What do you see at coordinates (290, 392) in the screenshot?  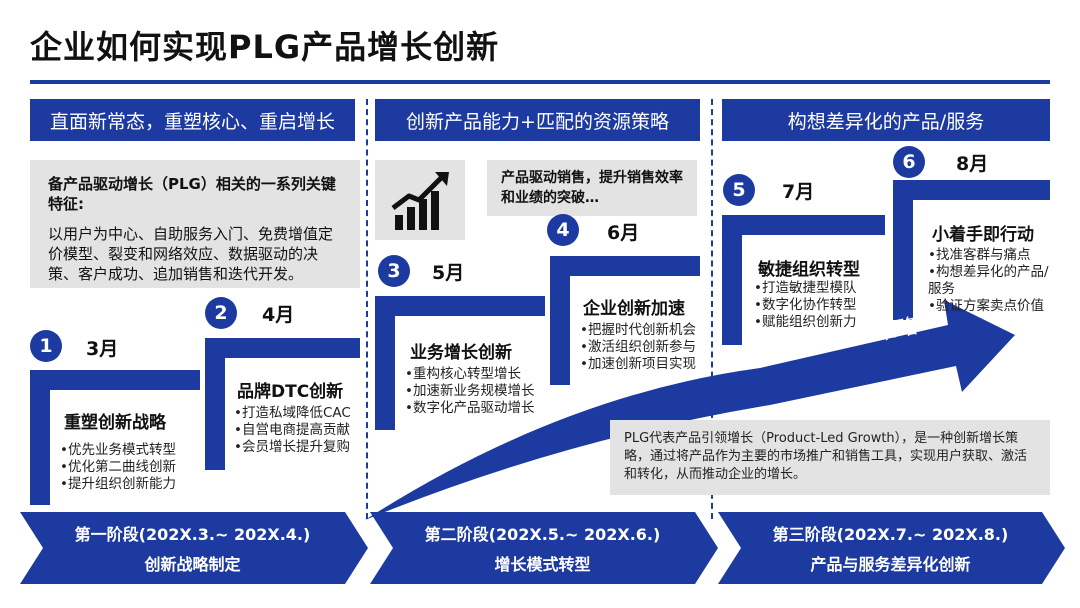 I see `step-title-2: 品牌DTC创新` at bounding box center [290, 392].